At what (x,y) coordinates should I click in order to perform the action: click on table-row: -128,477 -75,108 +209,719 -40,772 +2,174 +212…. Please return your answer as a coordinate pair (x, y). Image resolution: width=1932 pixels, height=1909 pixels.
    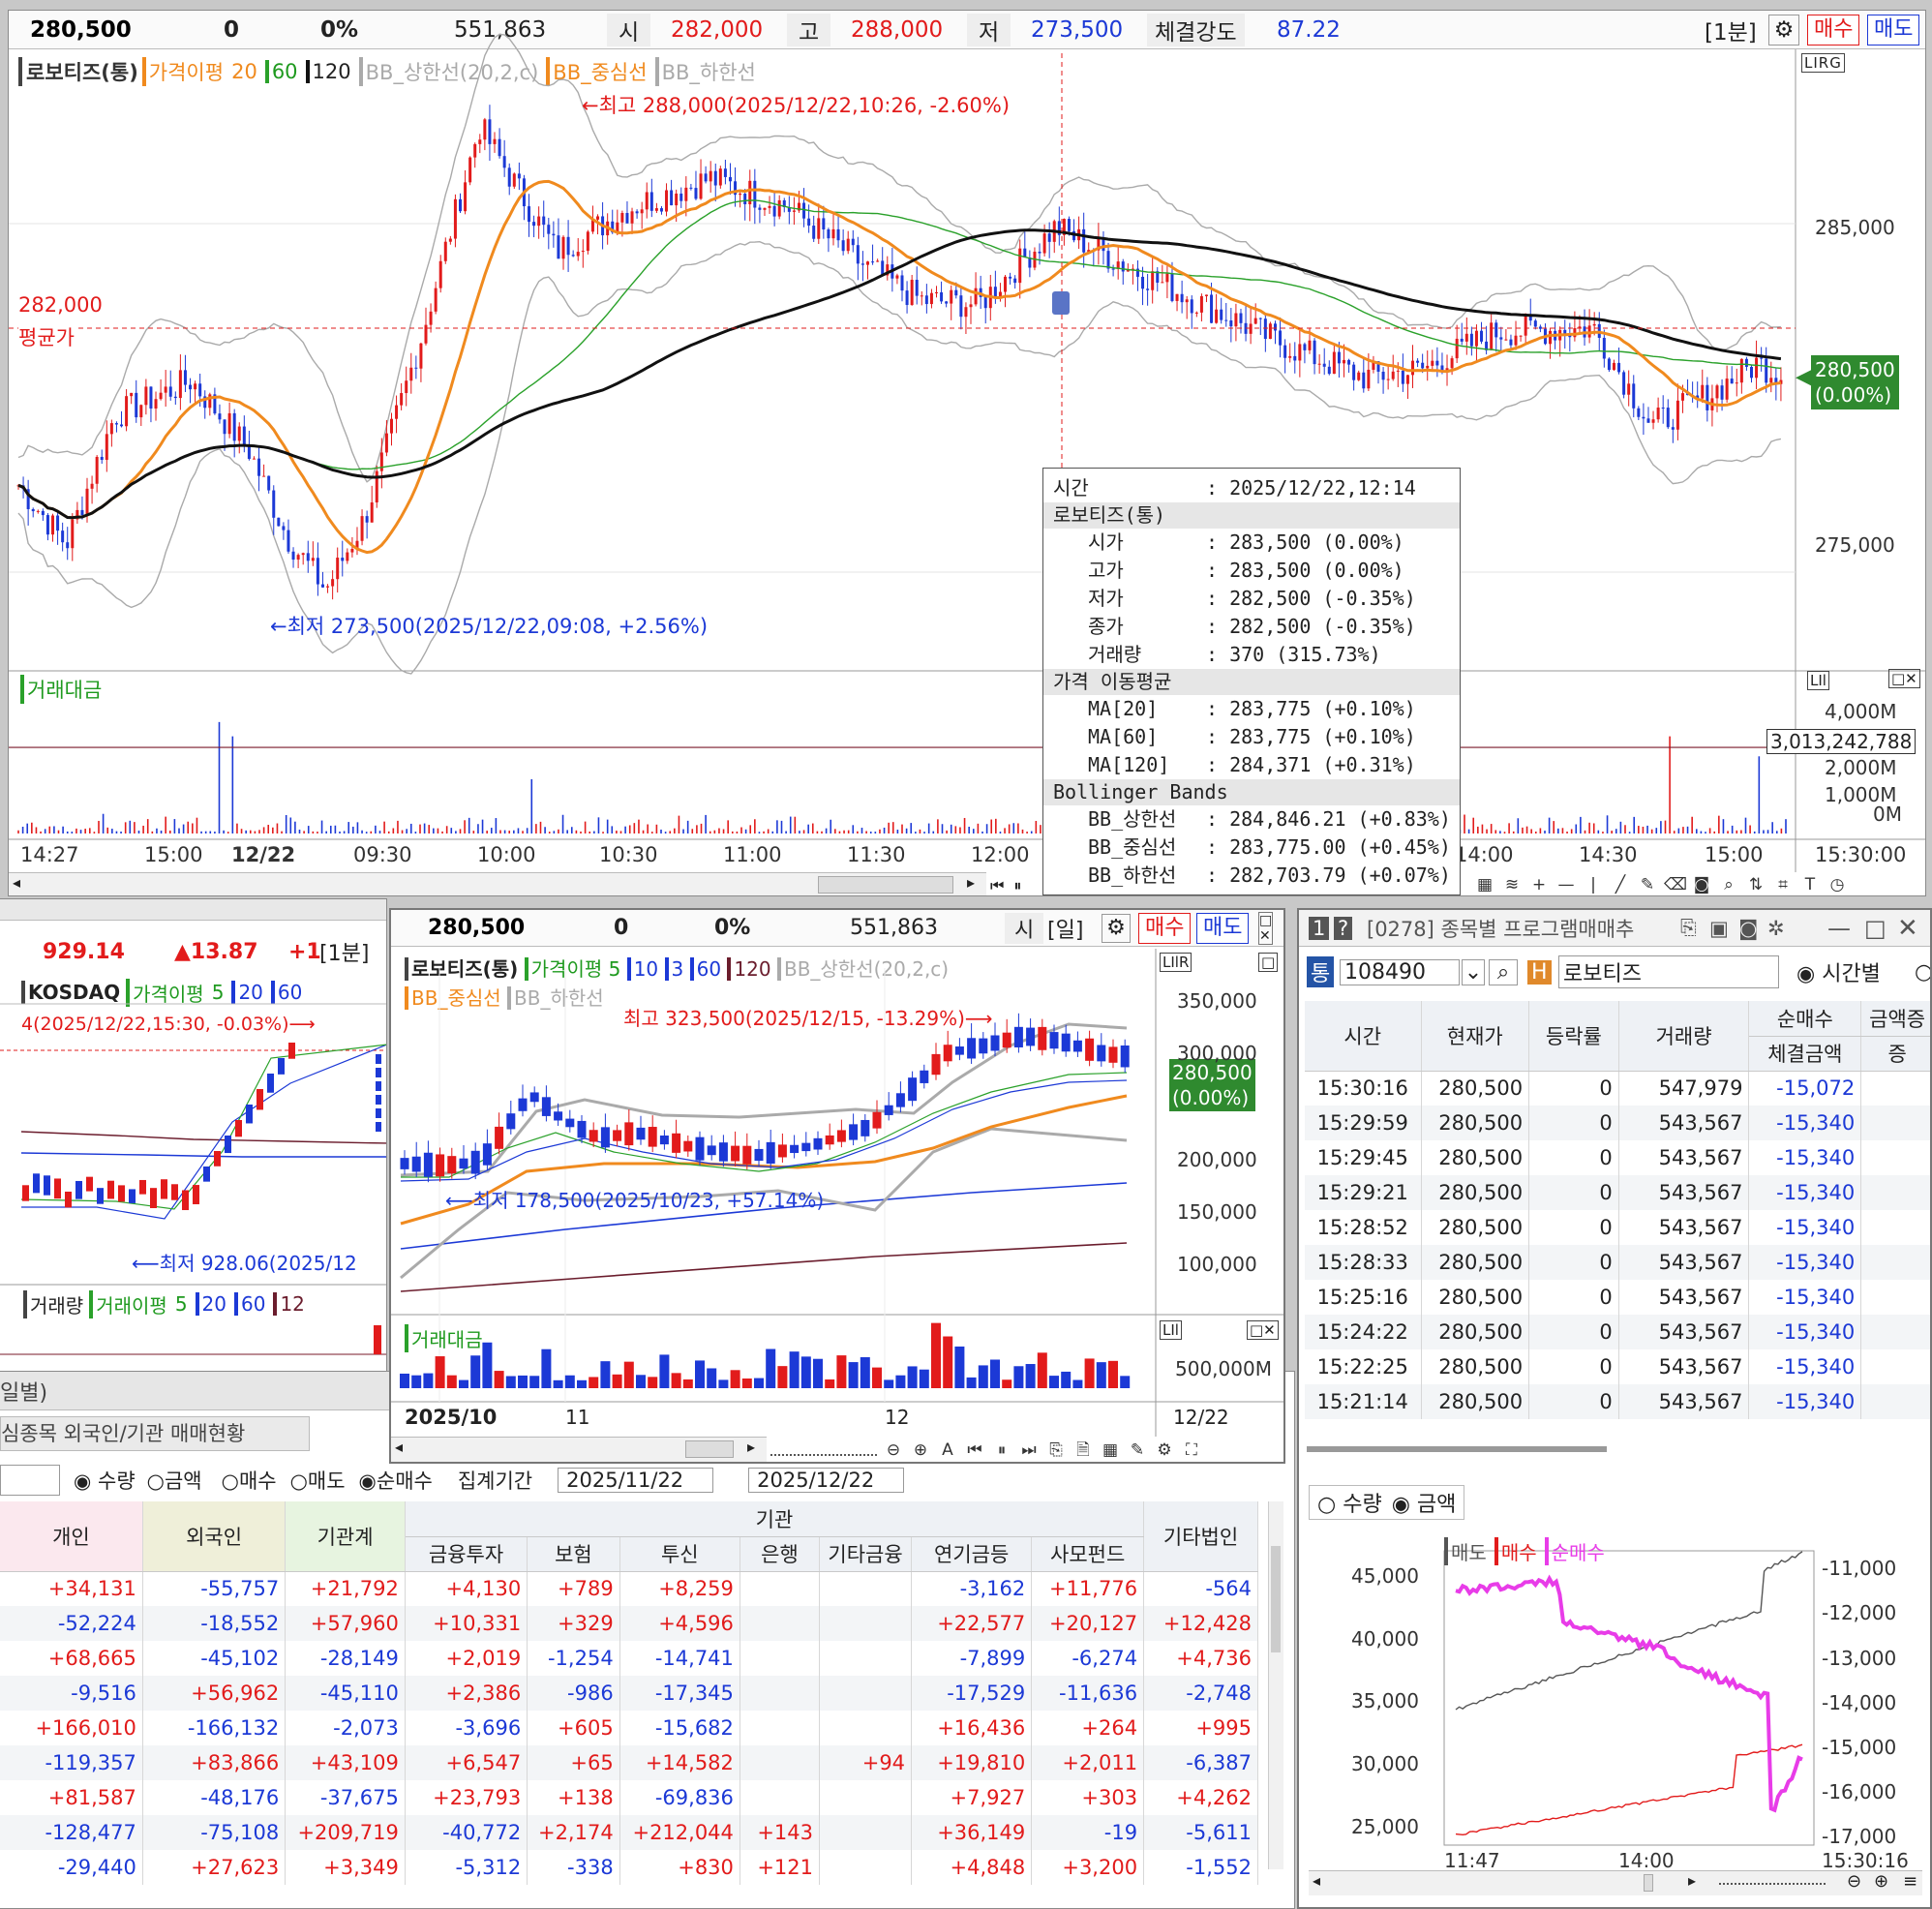
    Looking at the image, I should click on (629, 1832).